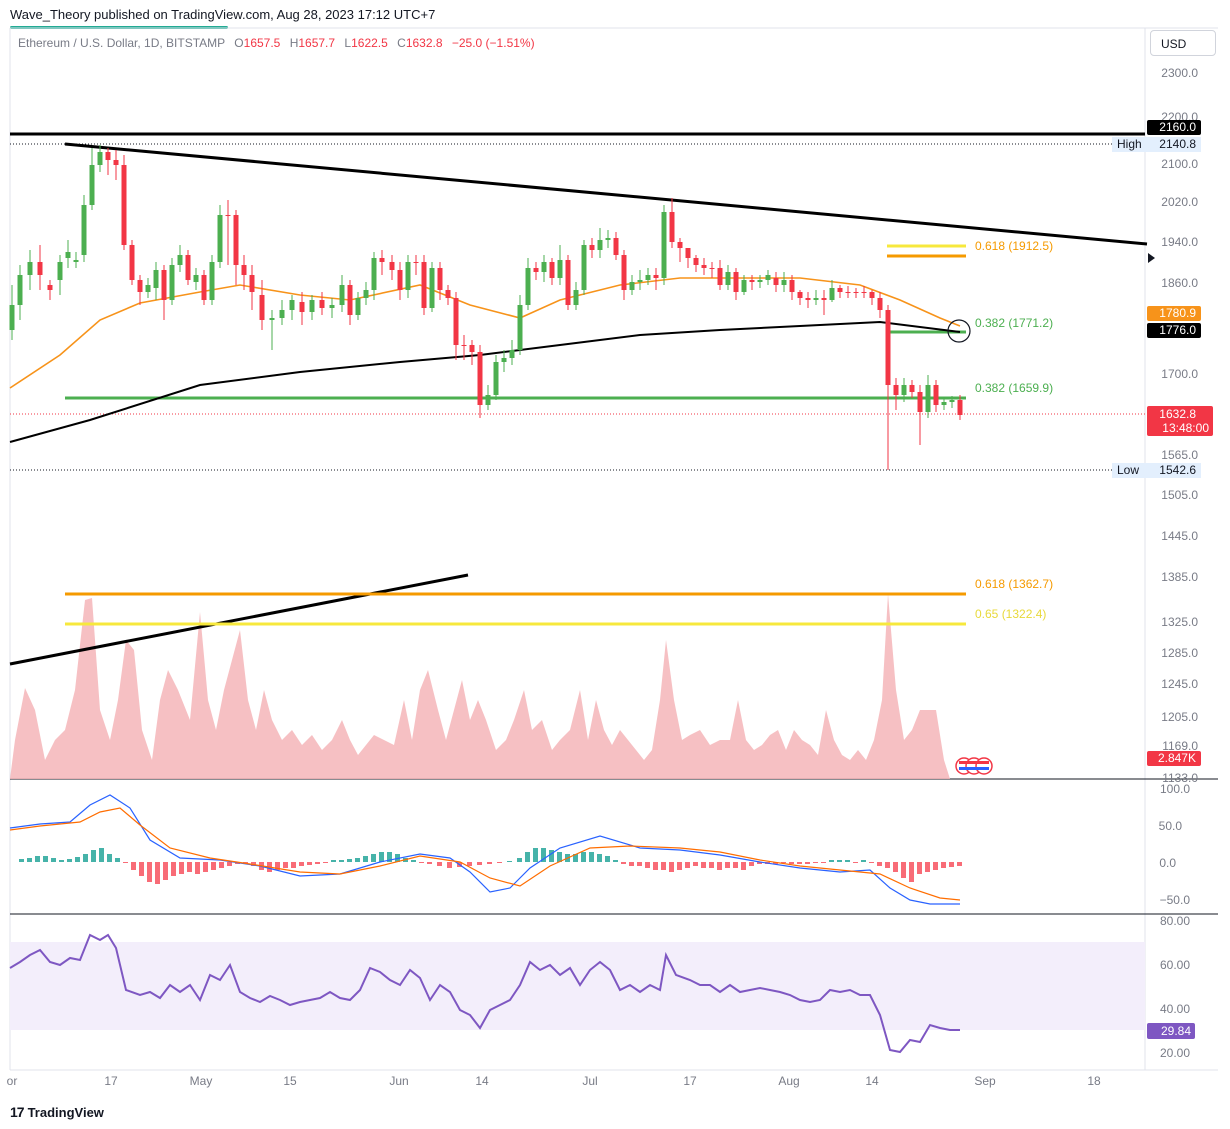 The height and width of the screenshot is (1129, 1230). Describe the element at coordinates (1175, 844) in the screenshot. I see `macd-axis: 100.0 50.0 0.0 −50.0` at that location.